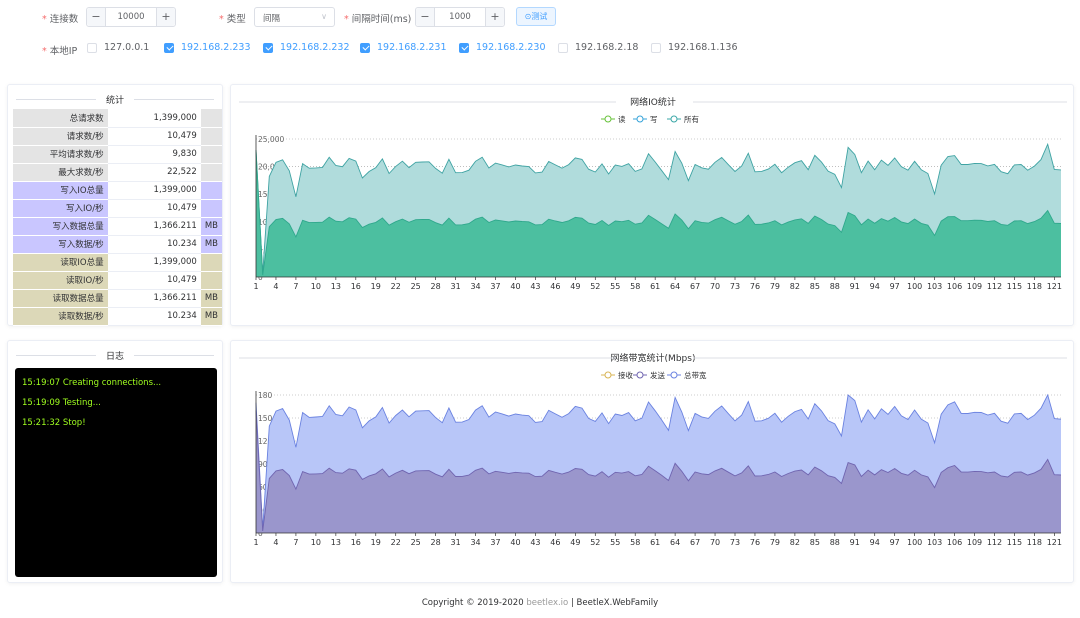  Describe the element at coordinates (96, 17) in the screenshot. I see `connections-decrement-button: −` at that location.